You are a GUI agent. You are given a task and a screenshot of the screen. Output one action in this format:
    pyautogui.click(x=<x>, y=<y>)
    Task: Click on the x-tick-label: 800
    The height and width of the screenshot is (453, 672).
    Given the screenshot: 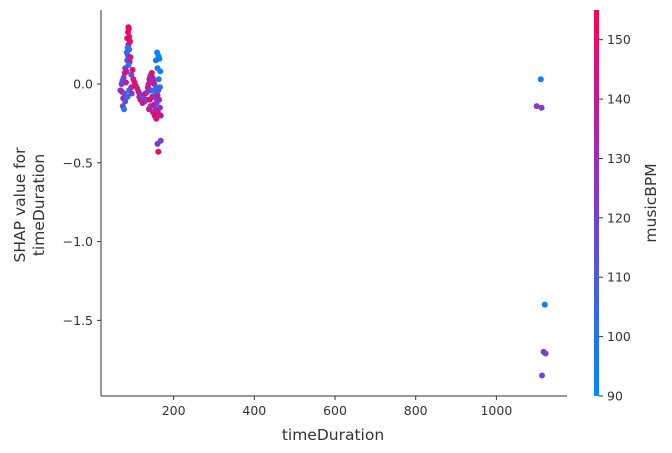 What is the action you would take?
    pyautogui.click(x=416, y=410)
    